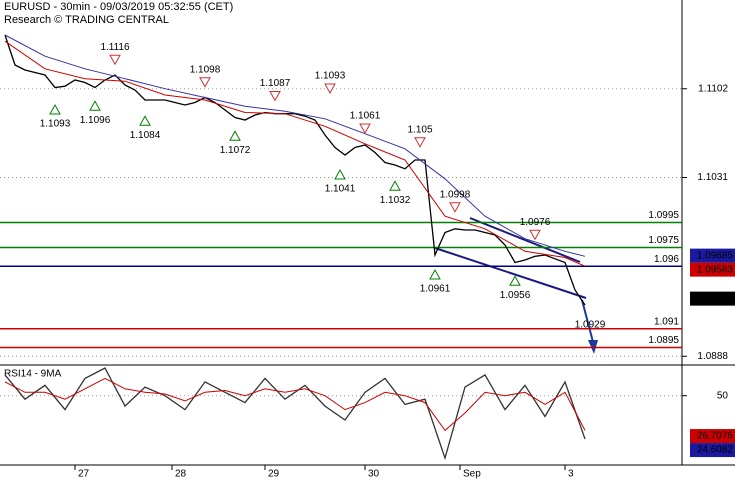  I want to click on low-label: 1.0956, so click(515, 295).